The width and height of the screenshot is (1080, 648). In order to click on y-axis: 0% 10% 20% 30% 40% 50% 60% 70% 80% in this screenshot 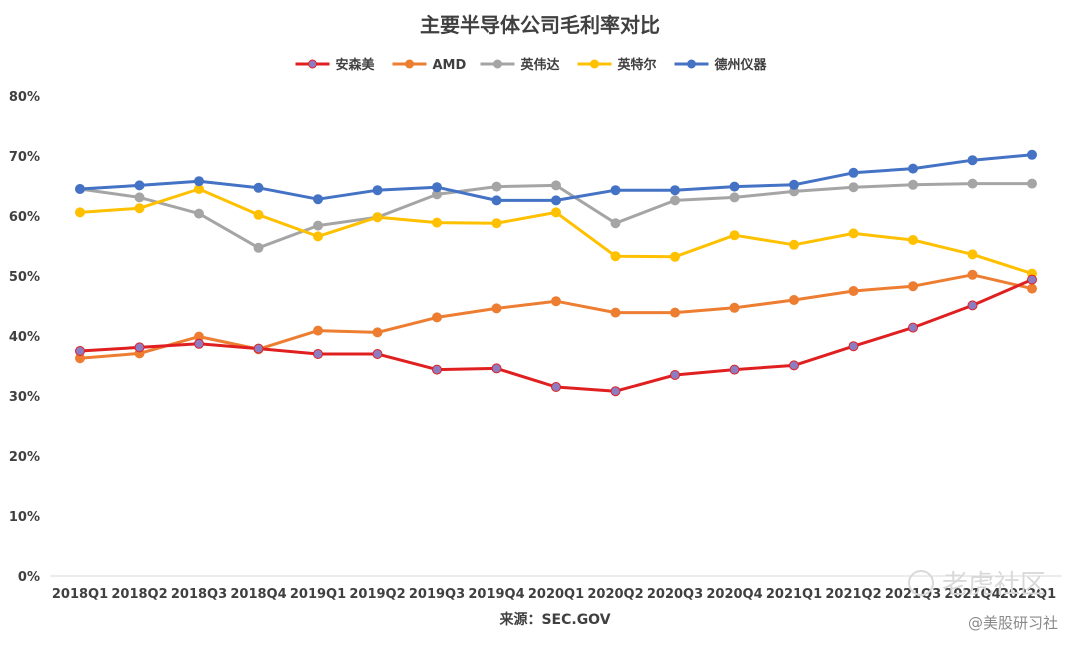, I will do `click(24, 337)`.